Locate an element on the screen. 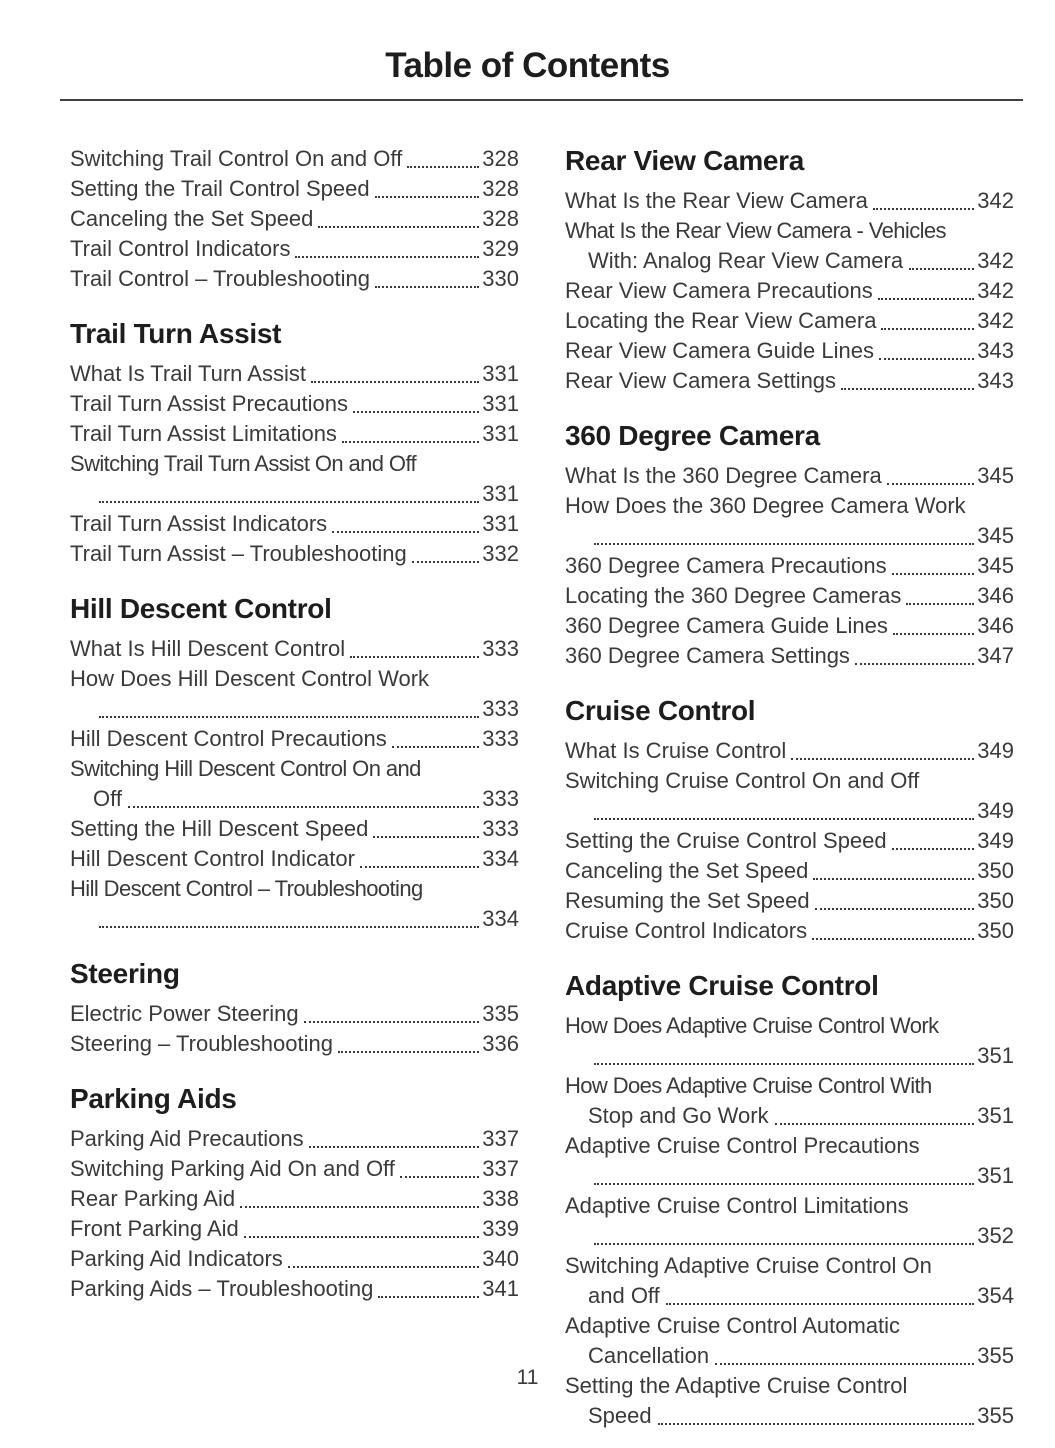 The height and width of the screenshot is (1448, 1055). toc-entry: Switching Cruise Control On and Off 349 is located at coordinates (789, 796).